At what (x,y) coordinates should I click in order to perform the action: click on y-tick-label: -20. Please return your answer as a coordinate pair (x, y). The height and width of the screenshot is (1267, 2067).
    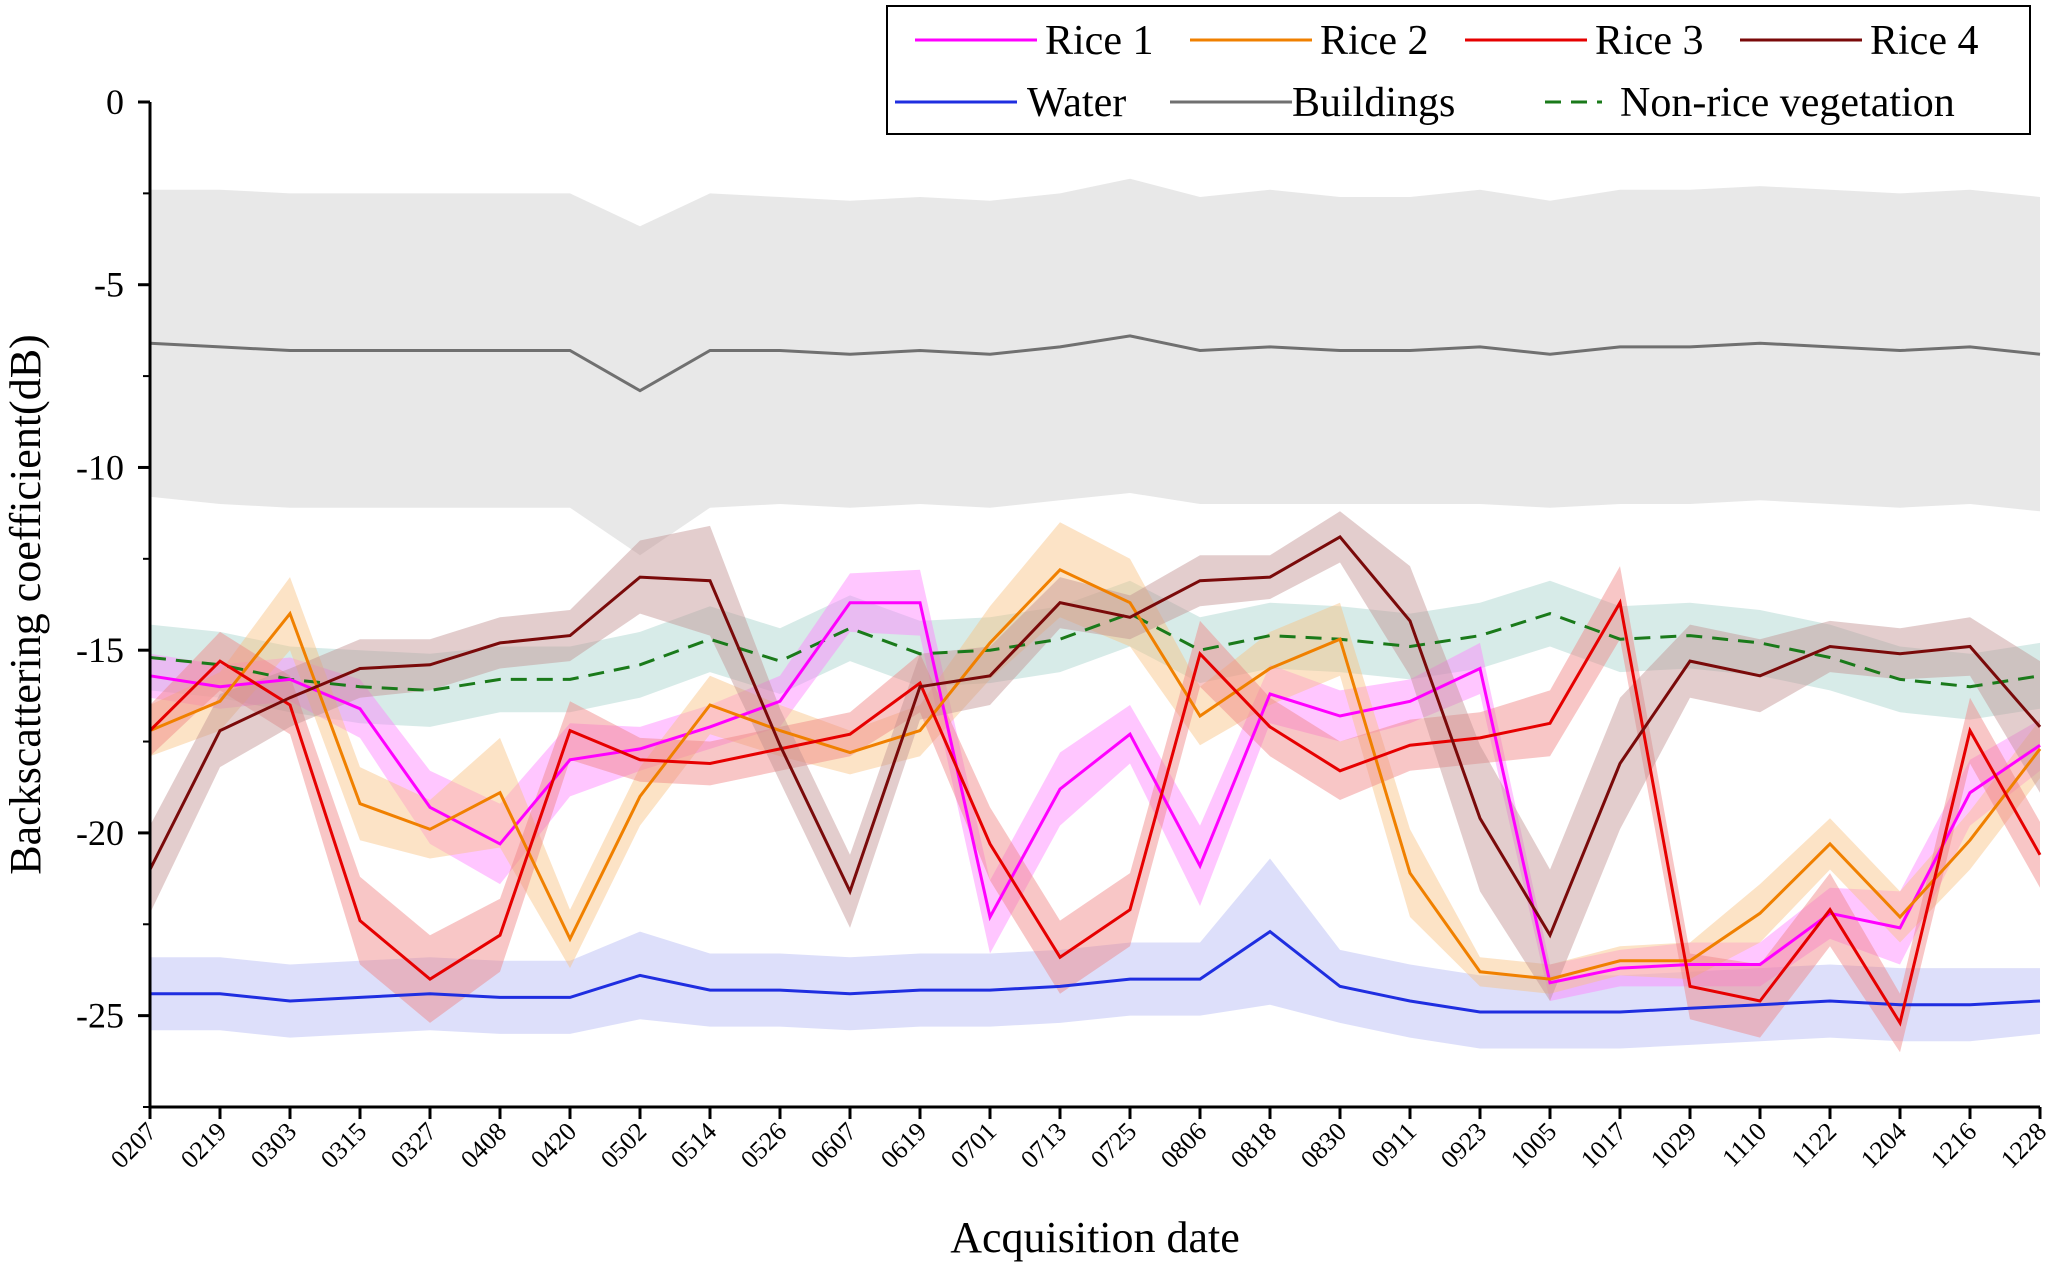
    Looking at the image, I should click on (100, 833).